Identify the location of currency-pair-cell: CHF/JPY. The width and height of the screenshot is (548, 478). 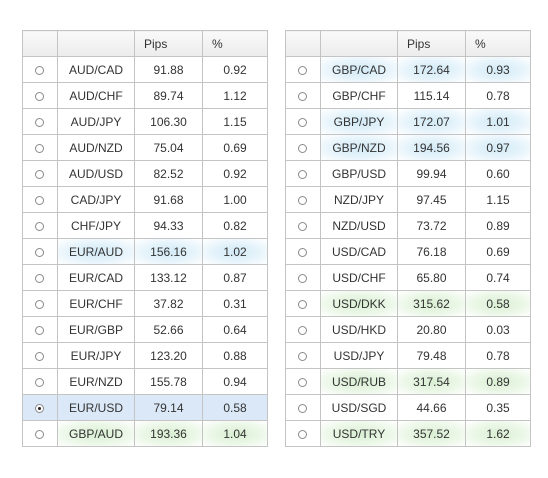
(96, 225).